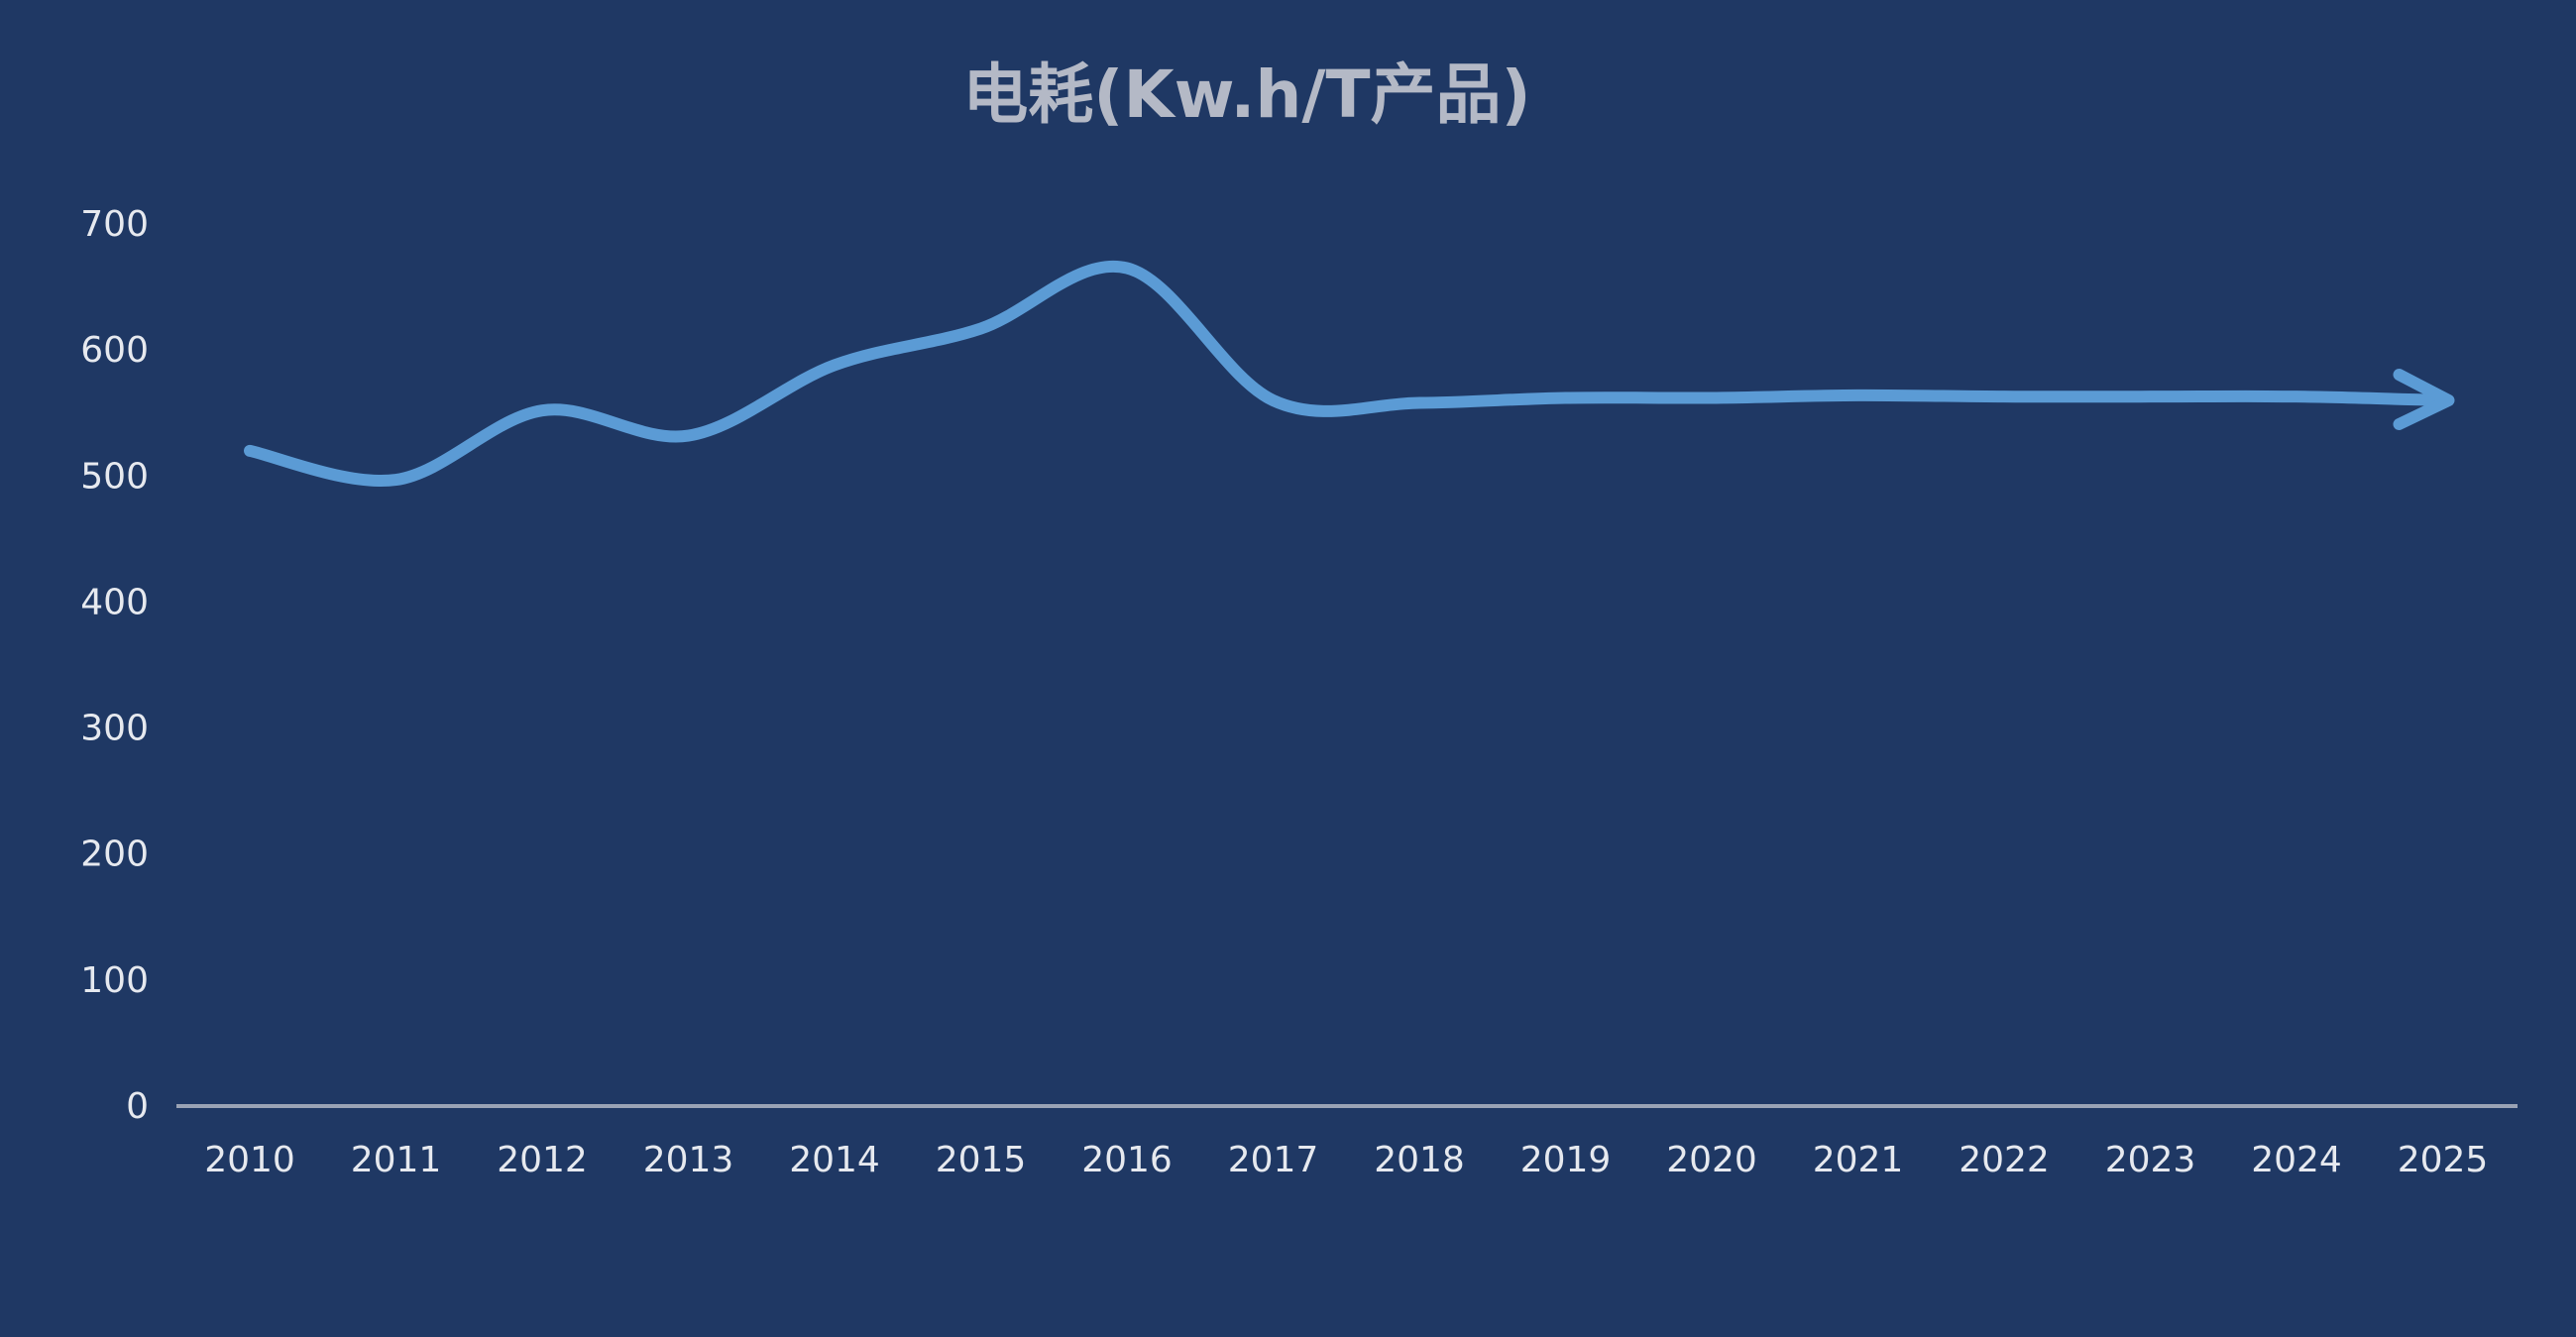 The height and width of the screenshot is (1337, 2576). I want to click on x-tick-label: 2014, so click(834, 1160).